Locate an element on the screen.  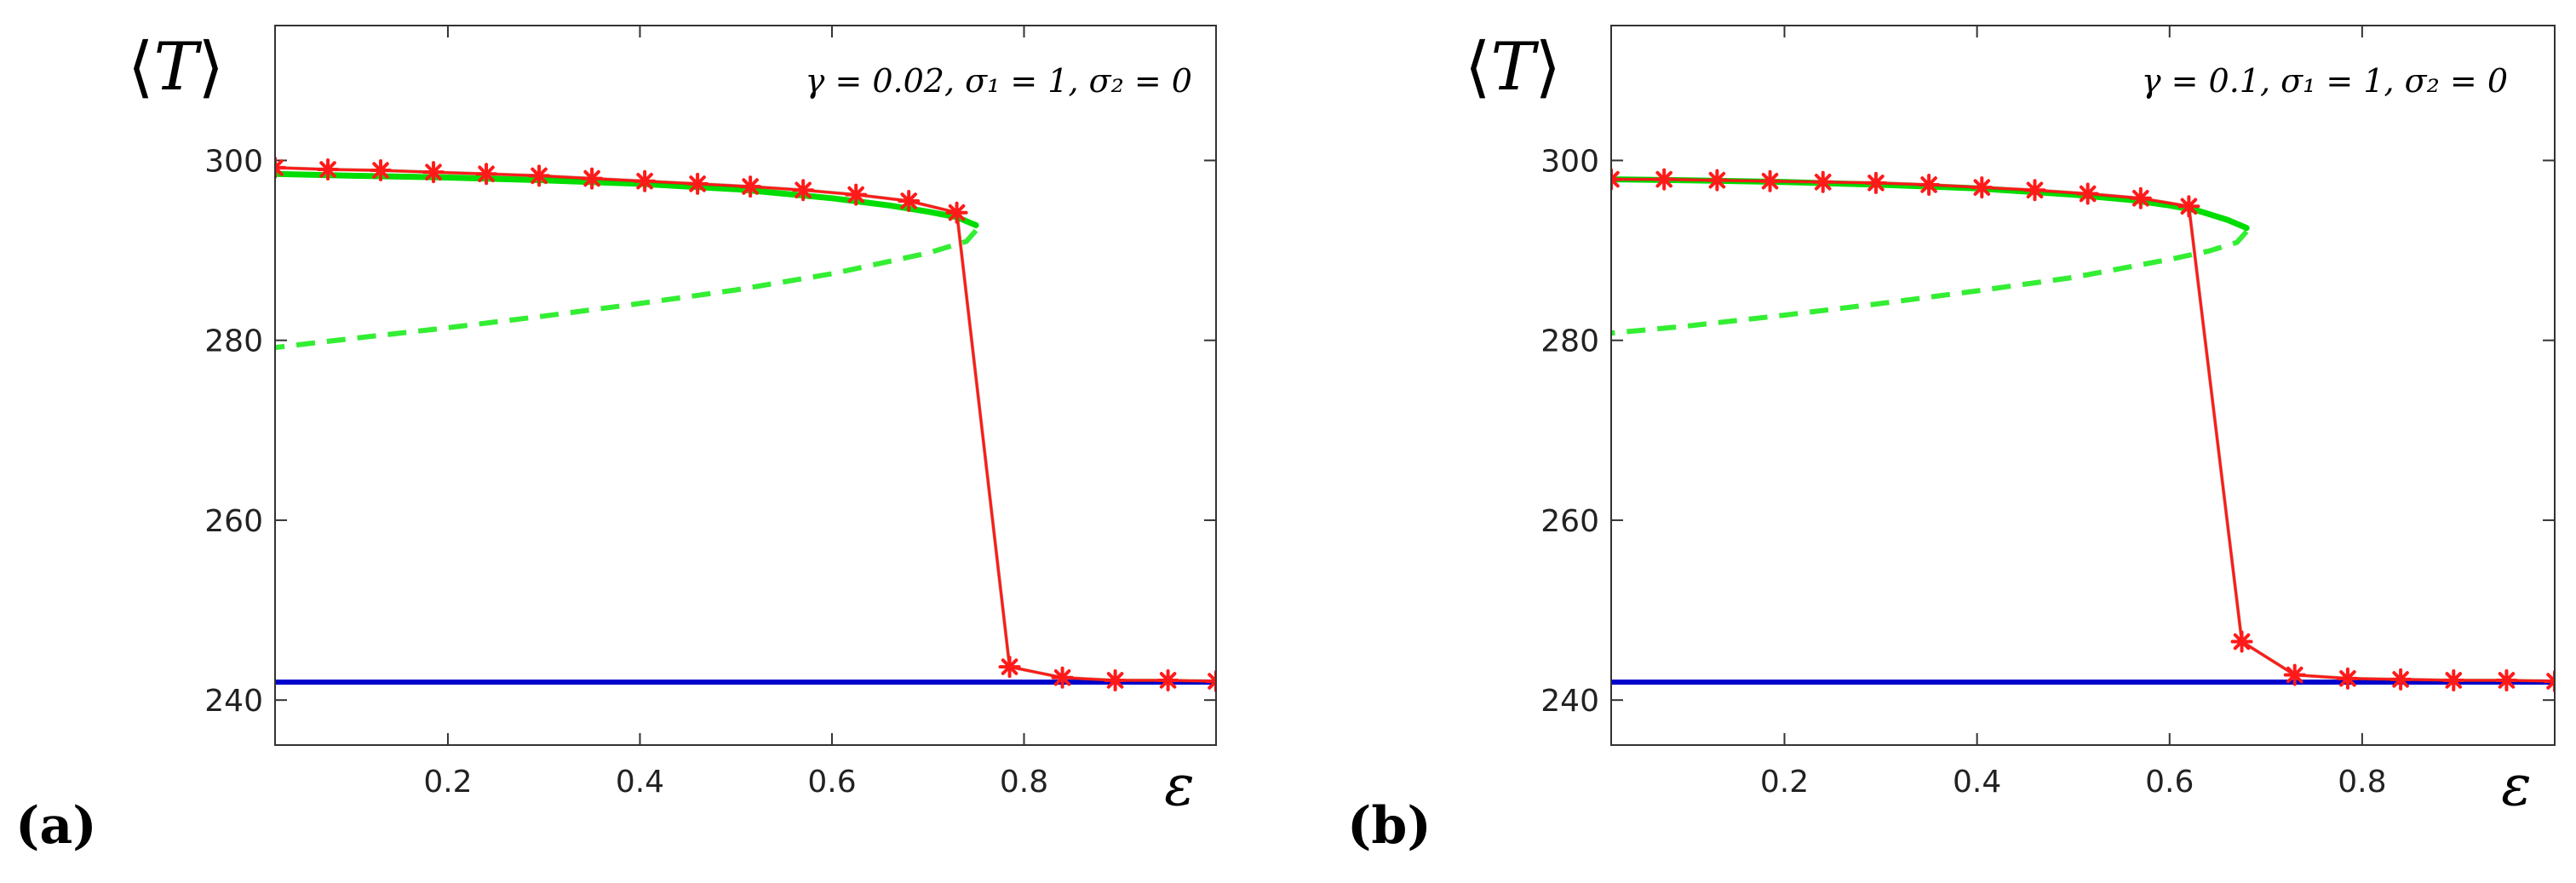
panel-label: (b) is located at coordinates (1389, 826).